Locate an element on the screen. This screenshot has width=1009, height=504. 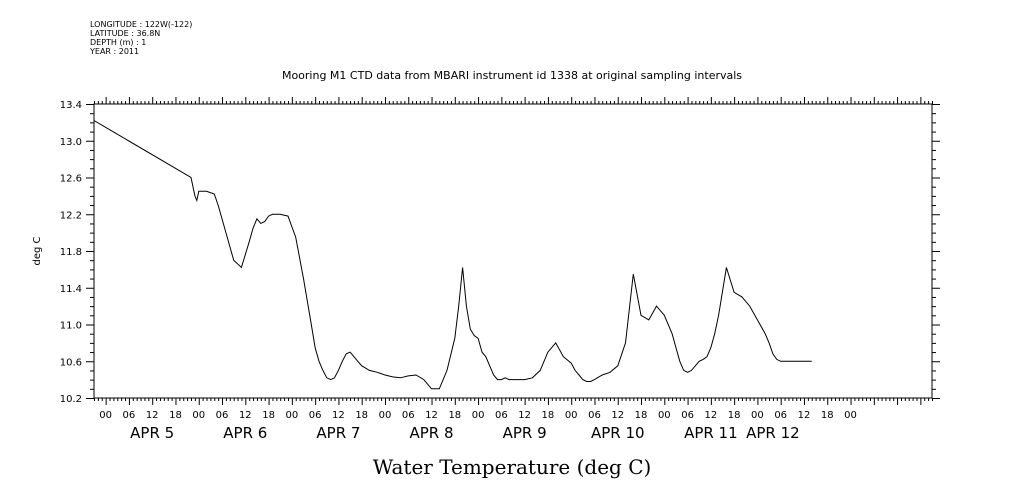
y-tick-label: 11.8 is located at coordinates (71, 252).